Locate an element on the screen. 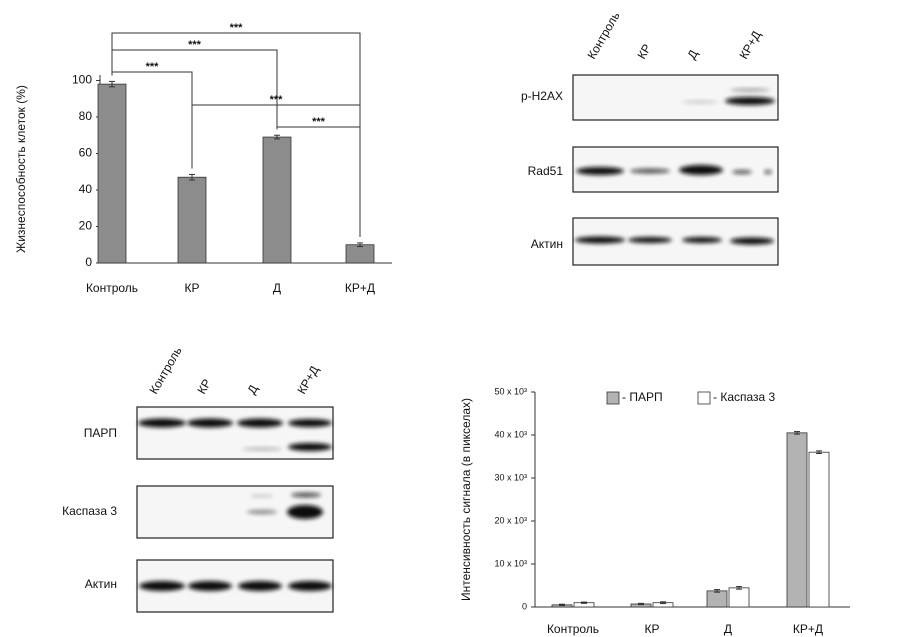 The height and width of the screenshot is (637, 923). legend-label: - ПАРП is located at coordinates (642, 397).